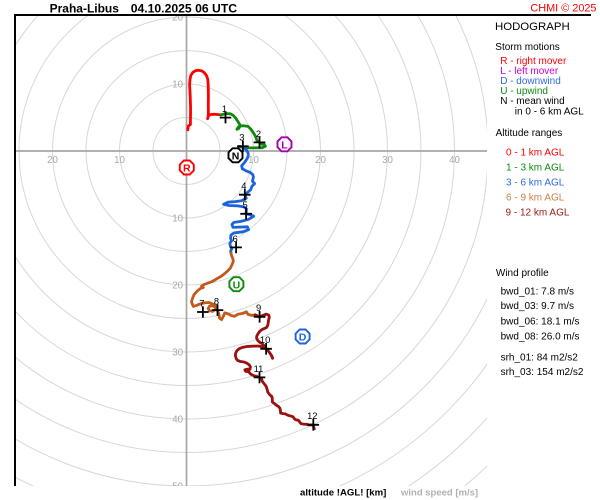  What do you see at coordinates (187, 169) in the screenshot?
I see `svg-text: R` at bounding box center [187, 169].